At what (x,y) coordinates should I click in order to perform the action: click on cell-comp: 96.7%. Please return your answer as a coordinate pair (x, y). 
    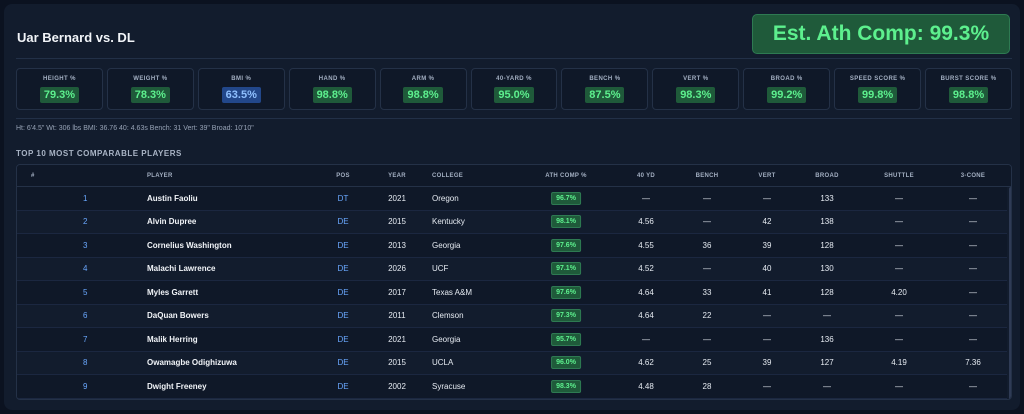
    Looking at the image, I should click on (566, 198).